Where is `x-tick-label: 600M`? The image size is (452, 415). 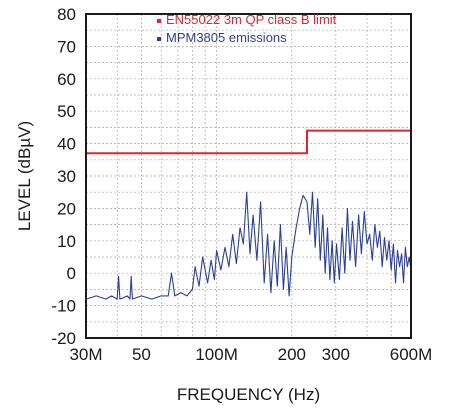
x-tick-label: 600M is located at coordinates (411, 354).